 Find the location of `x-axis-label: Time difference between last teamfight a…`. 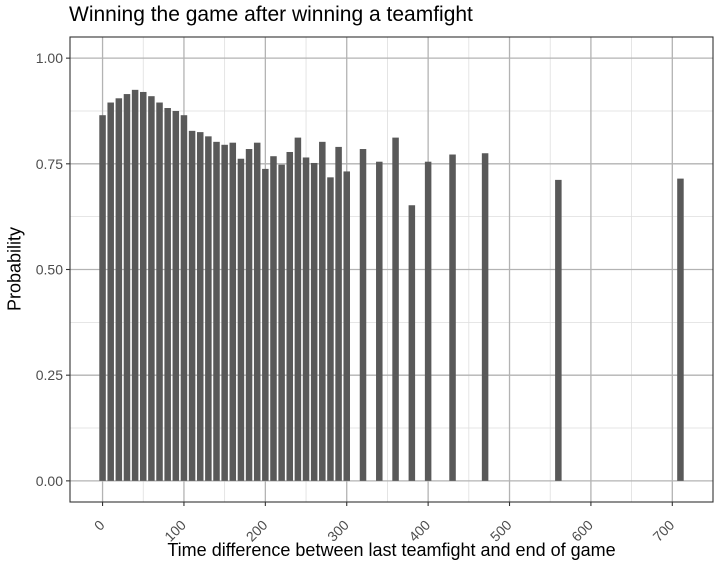

x-axis-label: Time difference between last teamfight a… is located at coordinates (391, 550).